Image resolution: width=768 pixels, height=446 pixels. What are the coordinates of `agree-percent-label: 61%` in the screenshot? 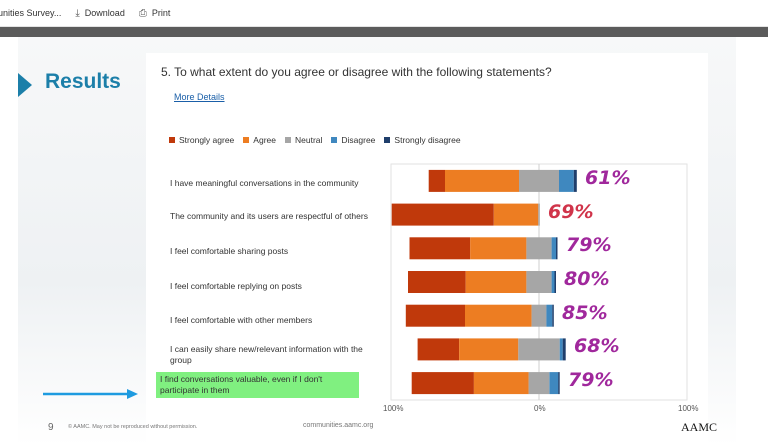 It's located at (608, 178).